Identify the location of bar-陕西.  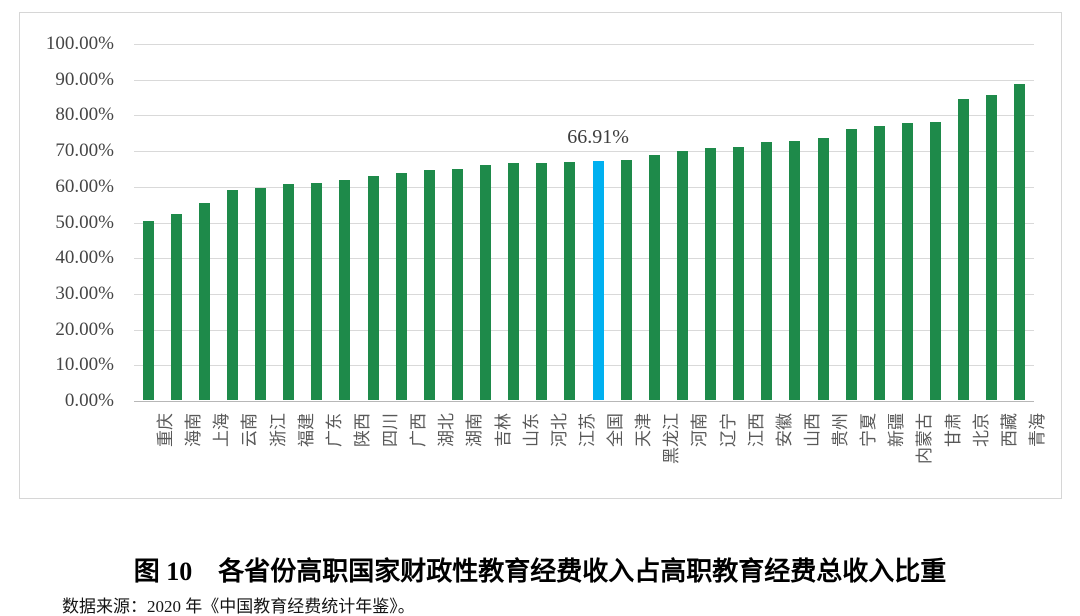
(345, 289).